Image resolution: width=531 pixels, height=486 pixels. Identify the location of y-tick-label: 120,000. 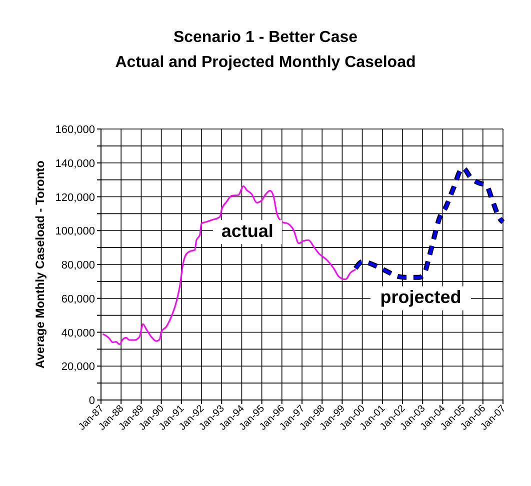
(75, 198).